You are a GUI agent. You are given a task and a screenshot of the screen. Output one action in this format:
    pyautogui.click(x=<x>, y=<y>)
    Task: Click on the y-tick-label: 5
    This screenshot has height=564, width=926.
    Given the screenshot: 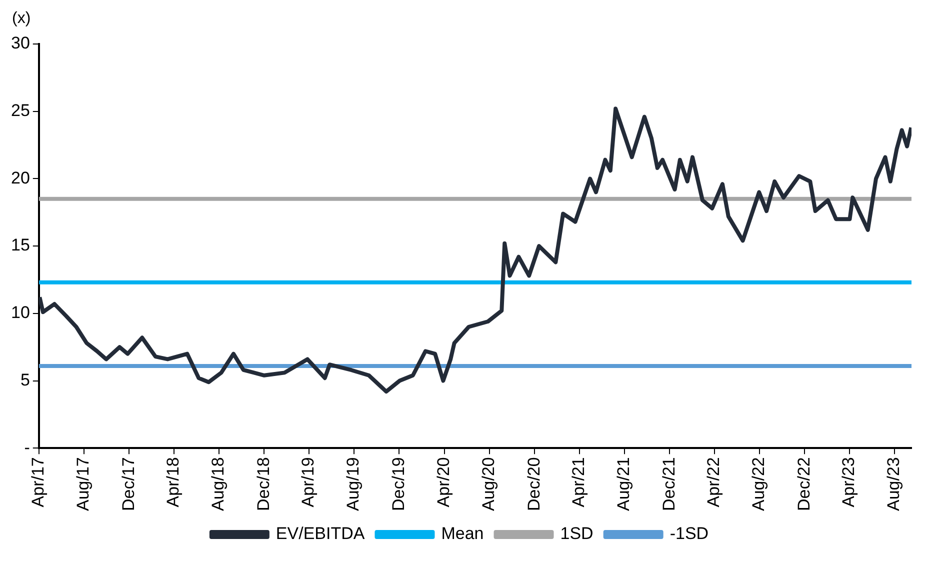 What is the action you would take?
    pyautogui.click(x=25, y=380)
    